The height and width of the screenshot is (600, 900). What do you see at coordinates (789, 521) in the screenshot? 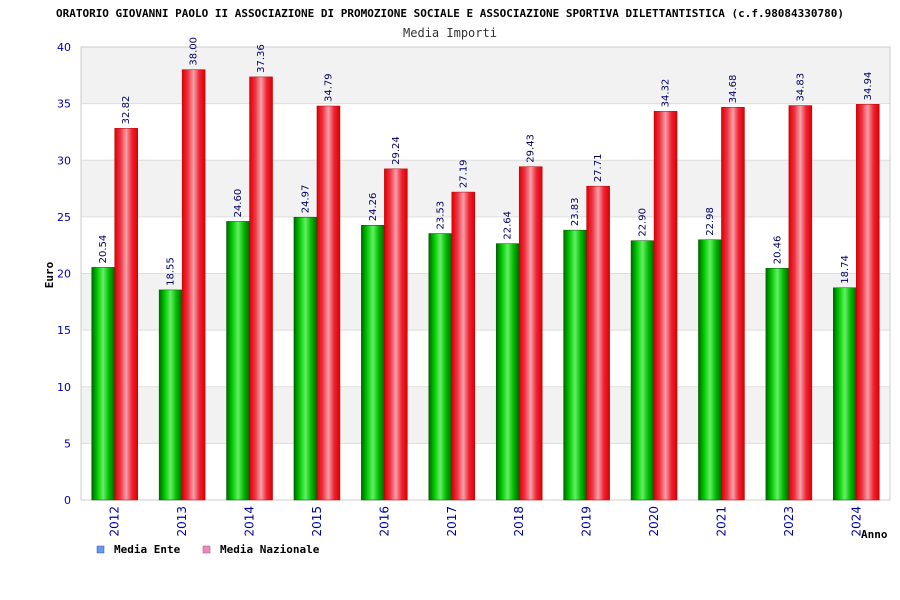
I see `x-tick-label: 2023` at bounding box center [789, 521].